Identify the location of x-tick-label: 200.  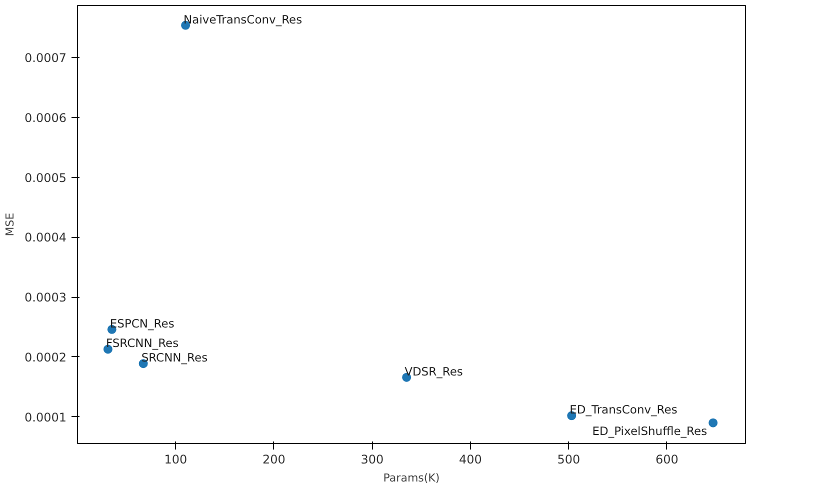
(274, 459).